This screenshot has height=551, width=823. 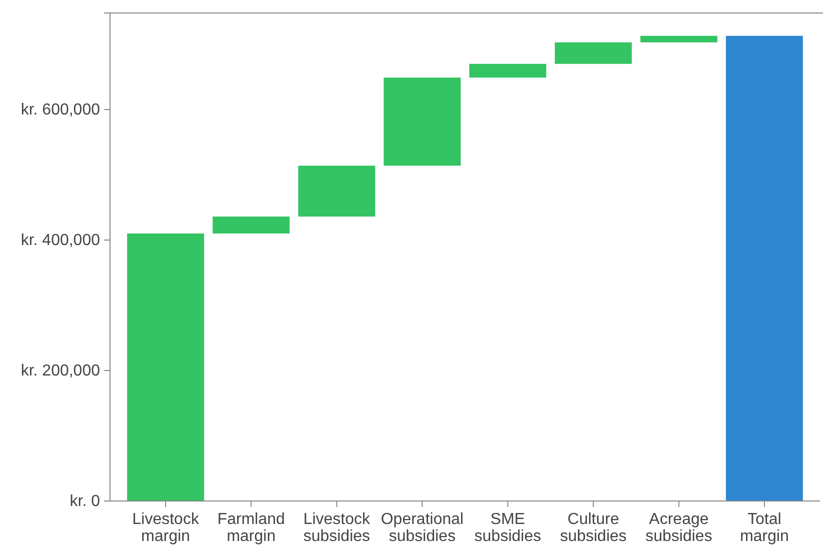 What do you see at coordinates (60, 371) in the screenshot?
I see `y-tick-label: kr. 200,000` at bounding box center [60, 371].